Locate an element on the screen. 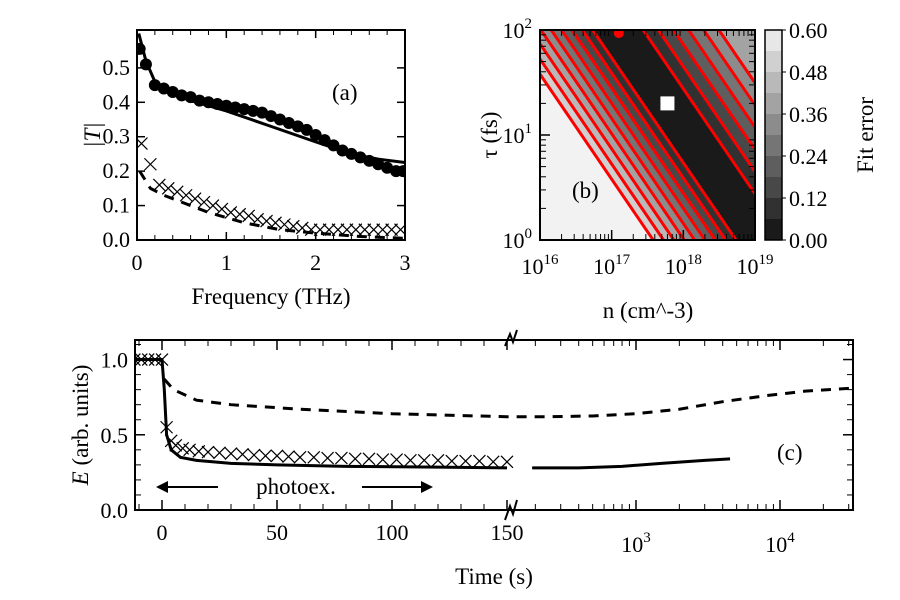 Image resolution: width=900 pixels, height=600 pixels. panel-a-ytick-label: 0.1 is located at coordinates (117, 205).